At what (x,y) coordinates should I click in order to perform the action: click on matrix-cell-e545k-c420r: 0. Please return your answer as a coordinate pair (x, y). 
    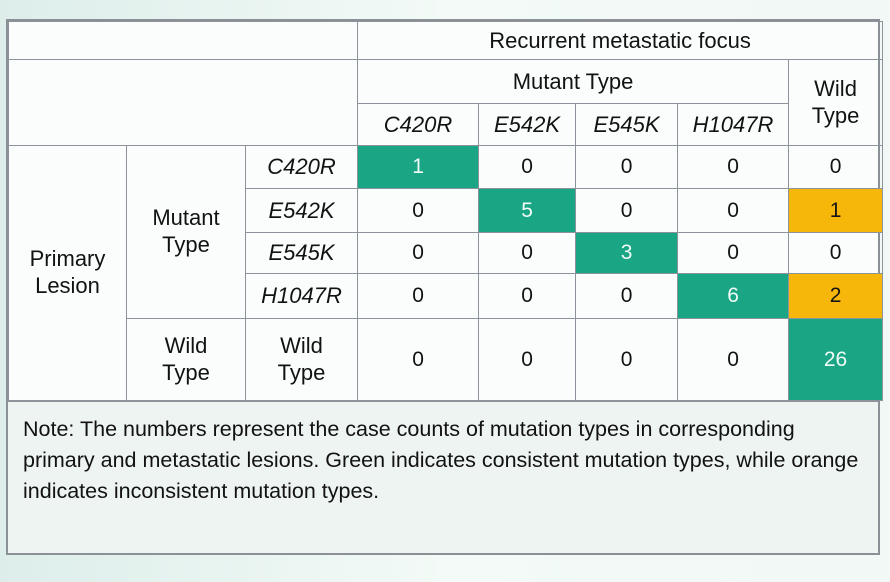
    Looking at the image, I should click on (418, 253).